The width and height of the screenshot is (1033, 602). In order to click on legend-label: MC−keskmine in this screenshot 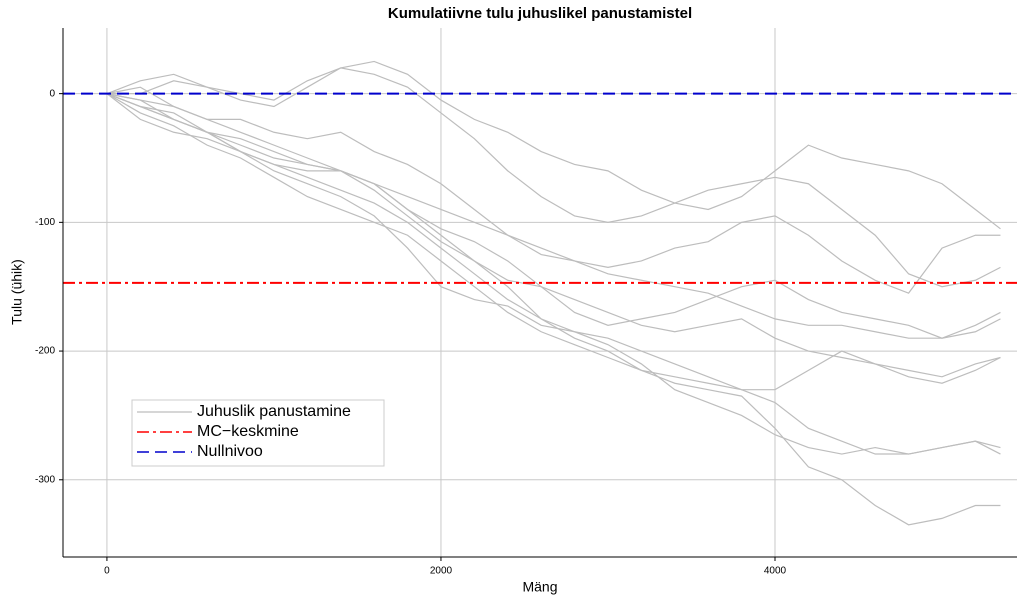, I will do `click(248, 431)`.